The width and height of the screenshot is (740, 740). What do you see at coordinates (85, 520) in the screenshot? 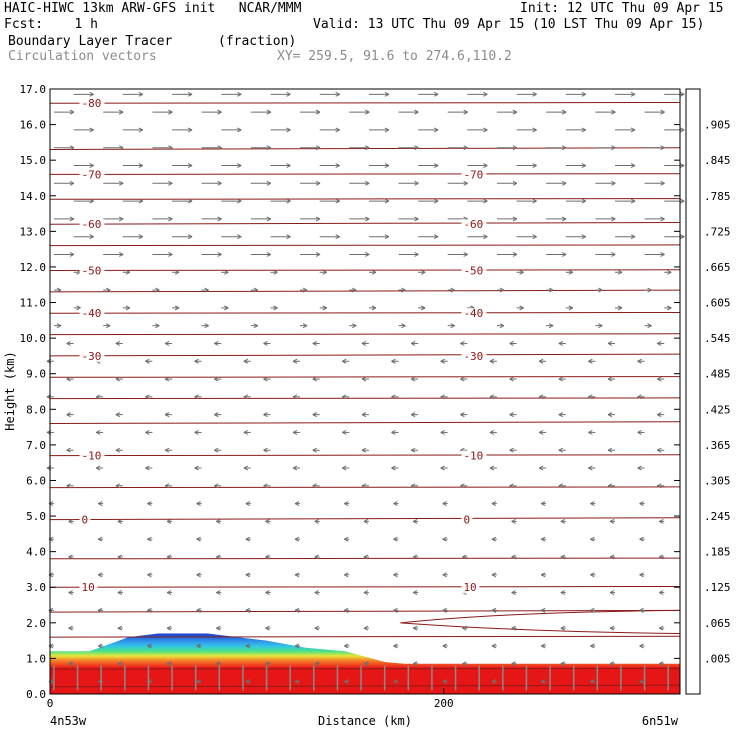
I see `contour-label: 0` at bounding box center [85, 520].